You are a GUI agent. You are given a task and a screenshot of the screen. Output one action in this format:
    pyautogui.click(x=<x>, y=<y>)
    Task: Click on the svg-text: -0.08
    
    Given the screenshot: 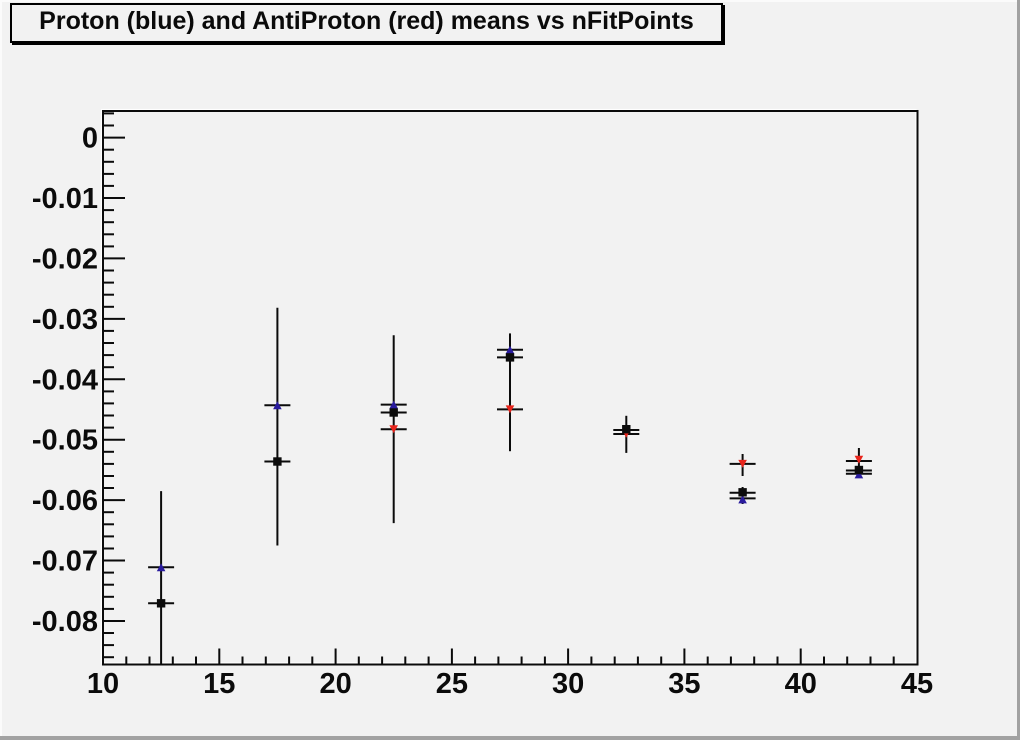 What is the action you would take?
    pyautogui.click(x=65, y=622)
    